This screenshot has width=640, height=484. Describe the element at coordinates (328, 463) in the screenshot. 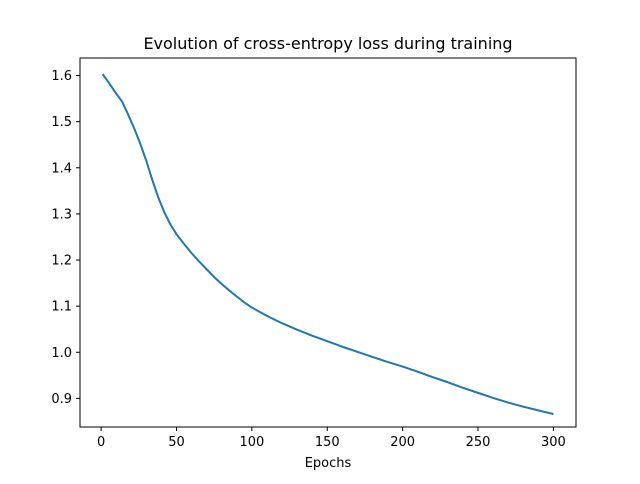

I see `x-axis-label: Epochs` at that location.